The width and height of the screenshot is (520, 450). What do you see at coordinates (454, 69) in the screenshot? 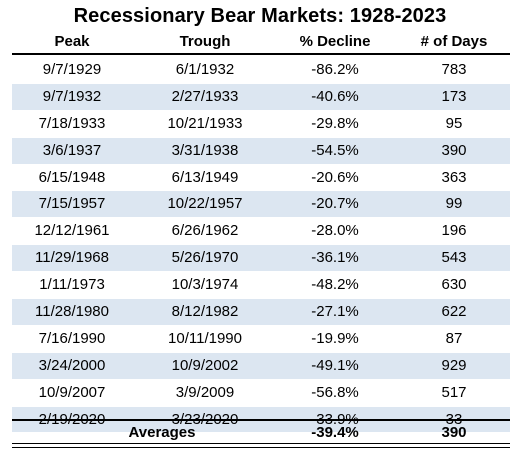
I see `days-cell: 783` at bounding box center [454, 69].